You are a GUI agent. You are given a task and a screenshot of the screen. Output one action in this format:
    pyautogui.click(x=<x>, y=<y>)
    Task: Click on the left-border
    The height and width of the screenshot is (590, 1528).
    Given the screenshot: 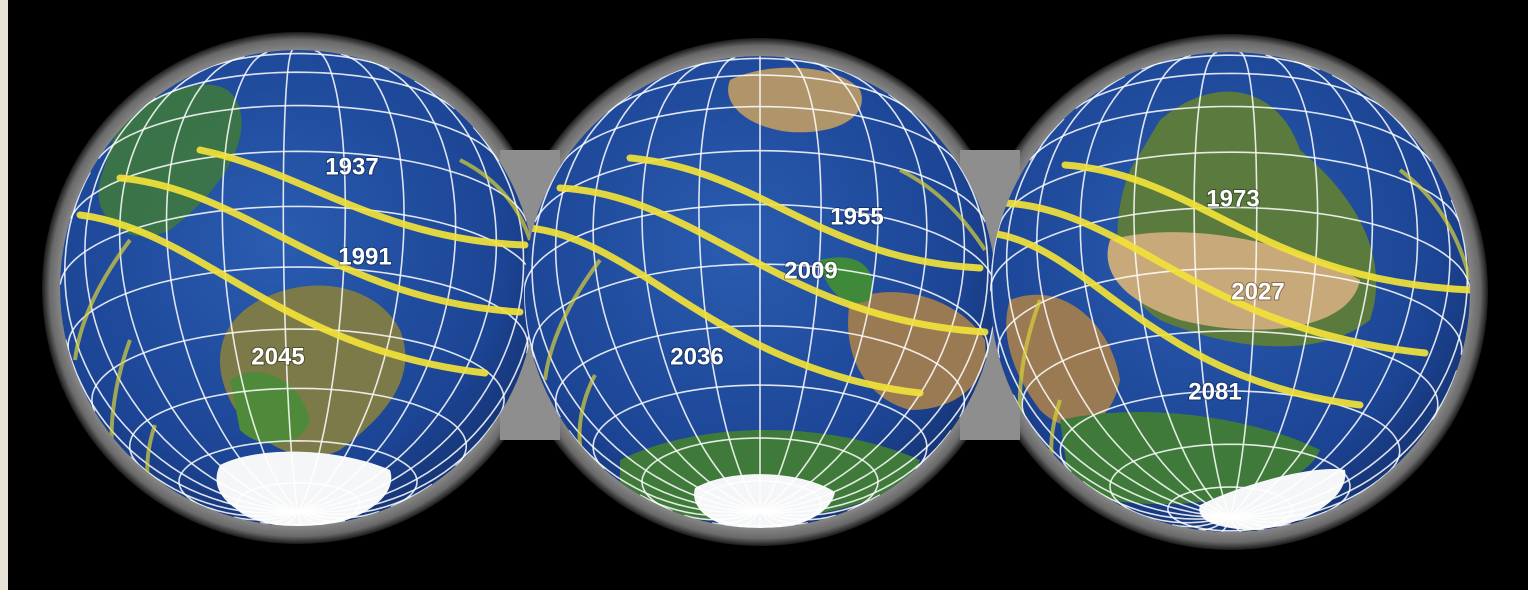 What is the action you would take?
    pyautogui.click(x=4, y=295)
    